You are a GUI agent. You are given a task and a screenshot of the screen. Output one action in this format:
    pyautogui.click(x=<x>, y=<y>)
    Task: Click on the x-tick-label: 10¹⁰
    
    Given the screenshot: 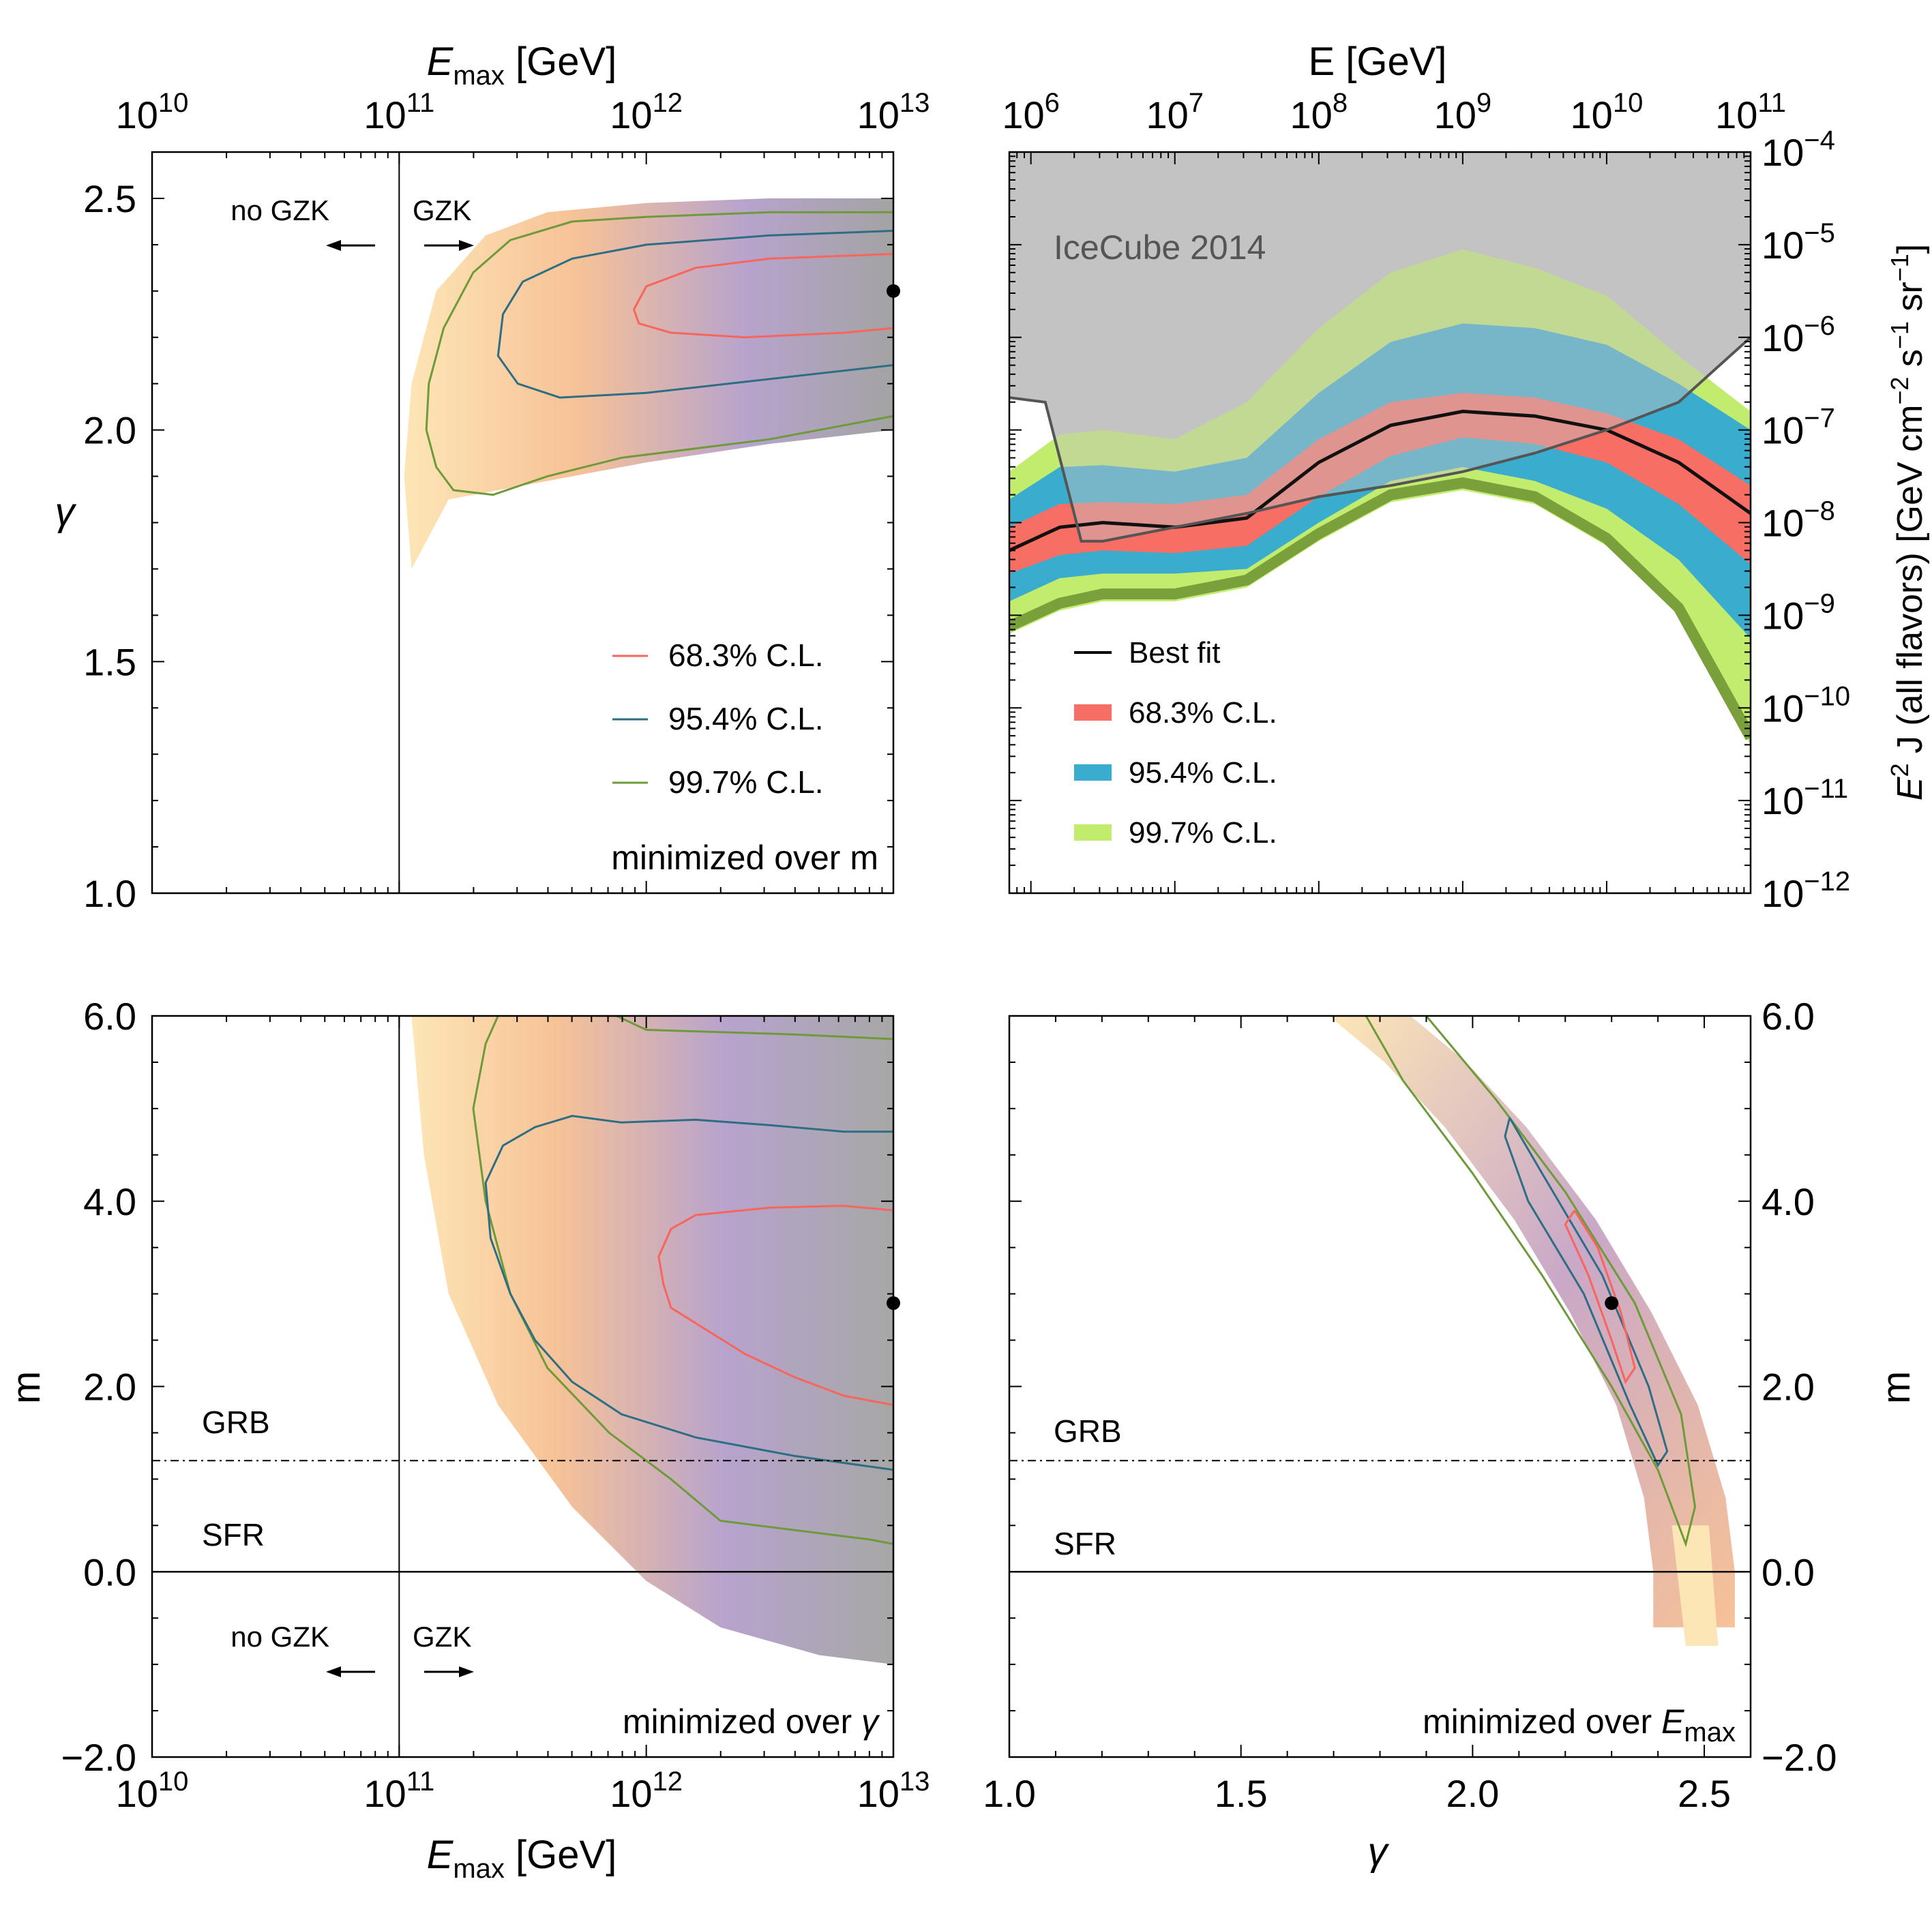 What is the action you would take?
    pyautogui.click(x=152, y=112)
    